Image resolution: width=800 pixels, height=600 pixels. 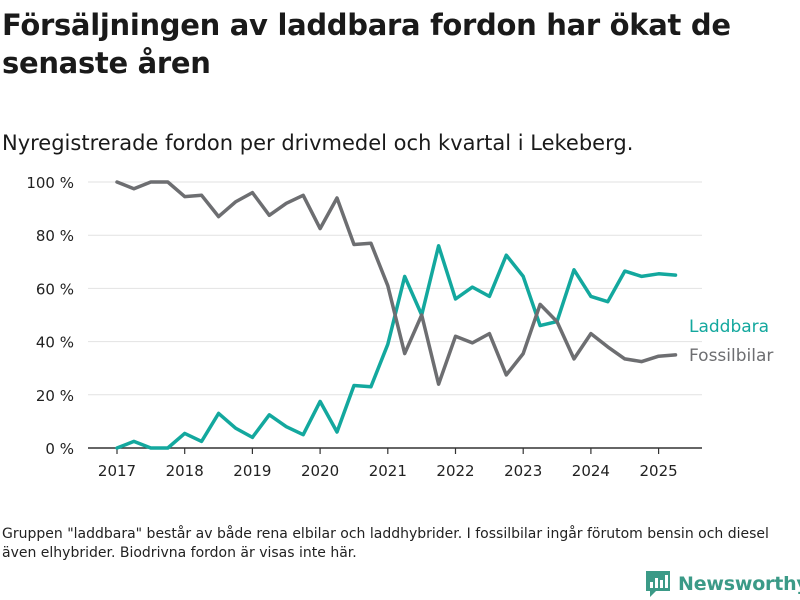 What do you see at coordinates (731, 356) in the screenshot?
I see `series-label-fossilbilar: Fossilbilar` at bounding box center [731, 356].